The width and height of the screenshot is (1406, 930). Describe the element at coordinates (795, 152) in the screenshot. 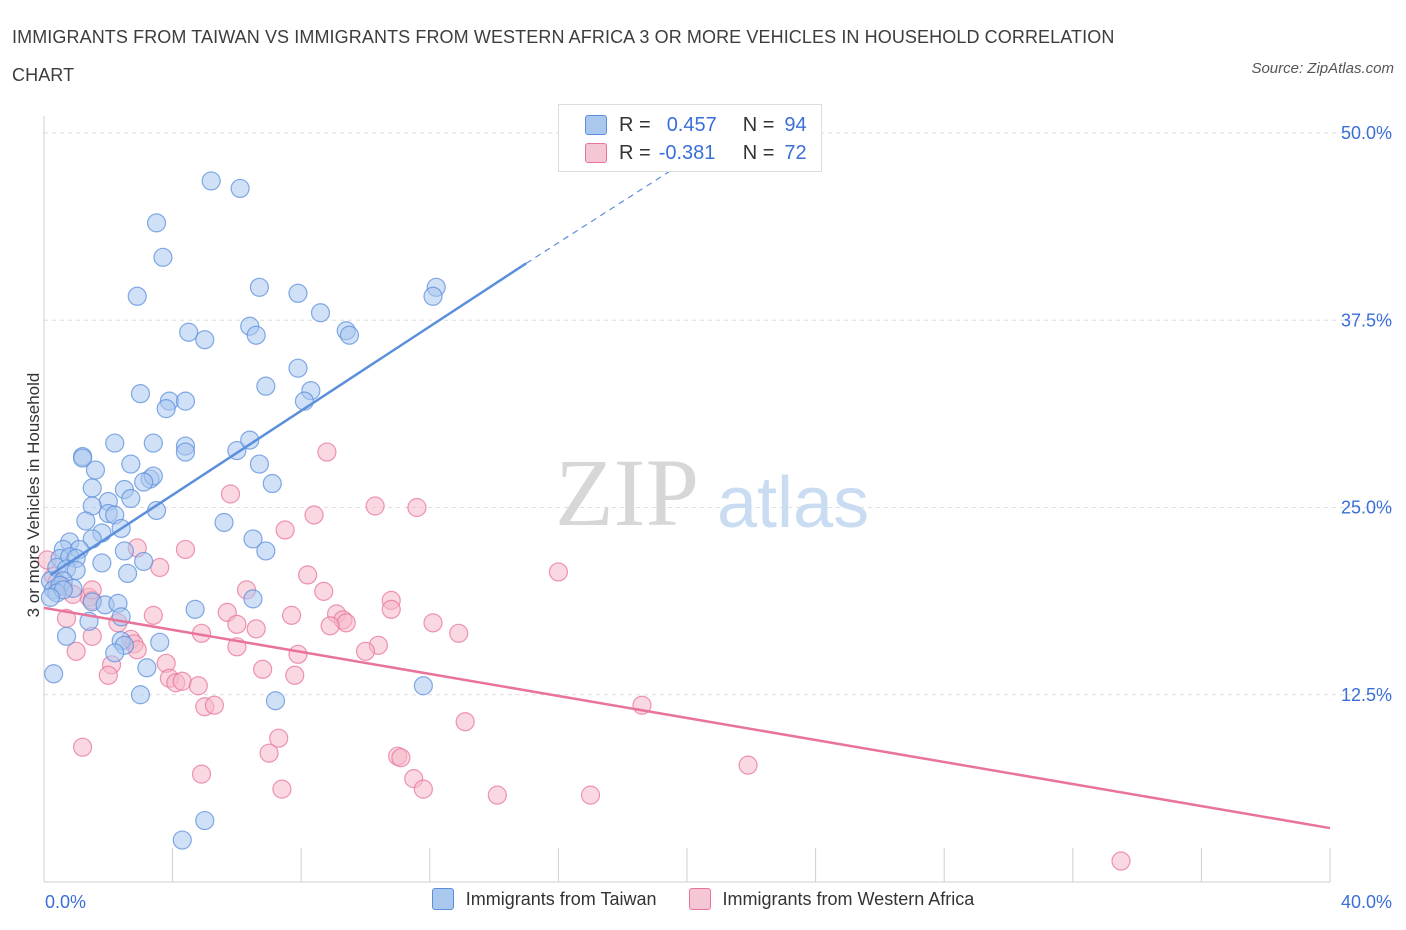

I see `legend-n-value: 72` at that location.